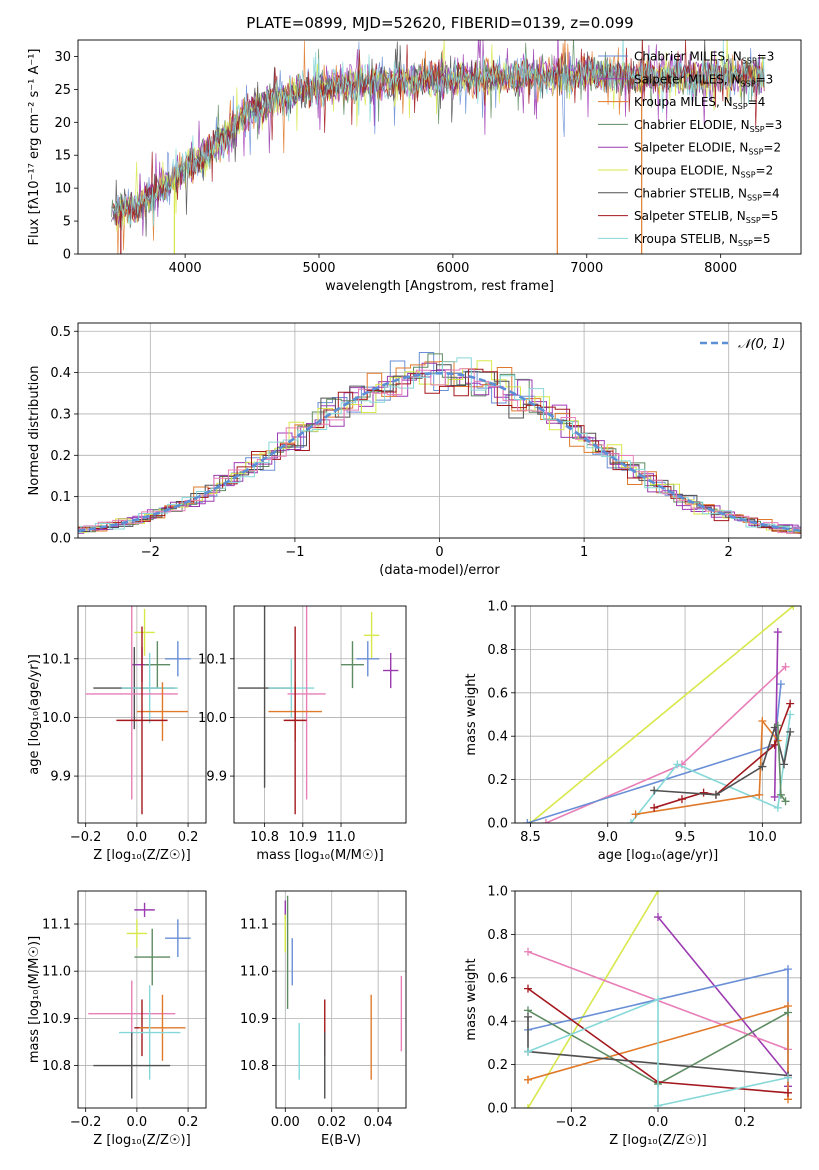 The image size is (819, 1170). Describe the element at coordinates (294, 552) in the screenshot. I see `x-tick-label: −1` at that location.